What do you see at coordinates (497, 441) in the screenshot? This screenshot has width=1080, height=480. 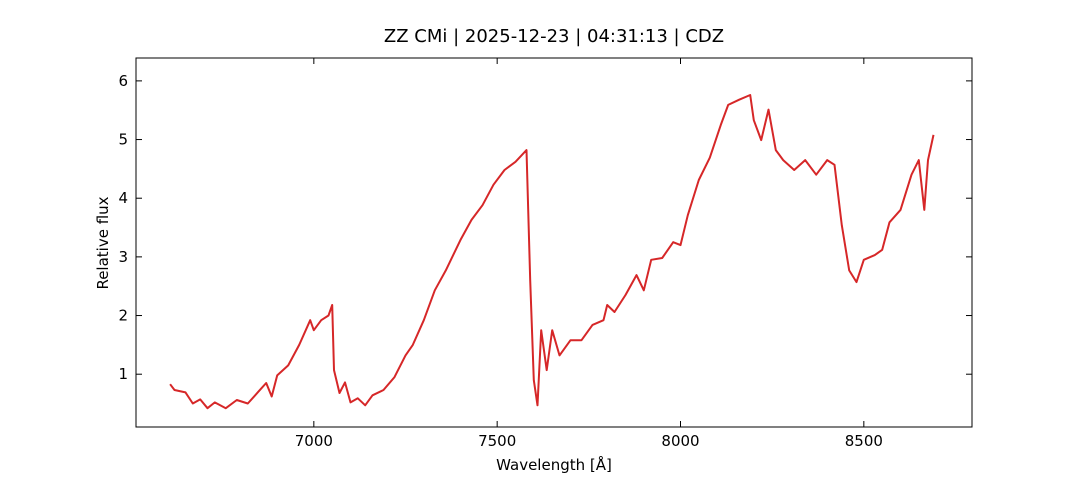 I see `x-tick-label: 7500` at bounding box center [497, 441].